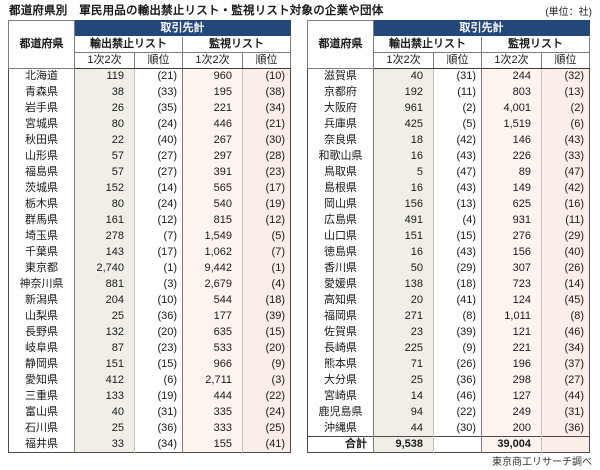 The width and height of the screenshot is (600, 470). Describe the element at coordinates (104, 332) in the screenshot. I see `export-ban-count-cell: 132` at that location.